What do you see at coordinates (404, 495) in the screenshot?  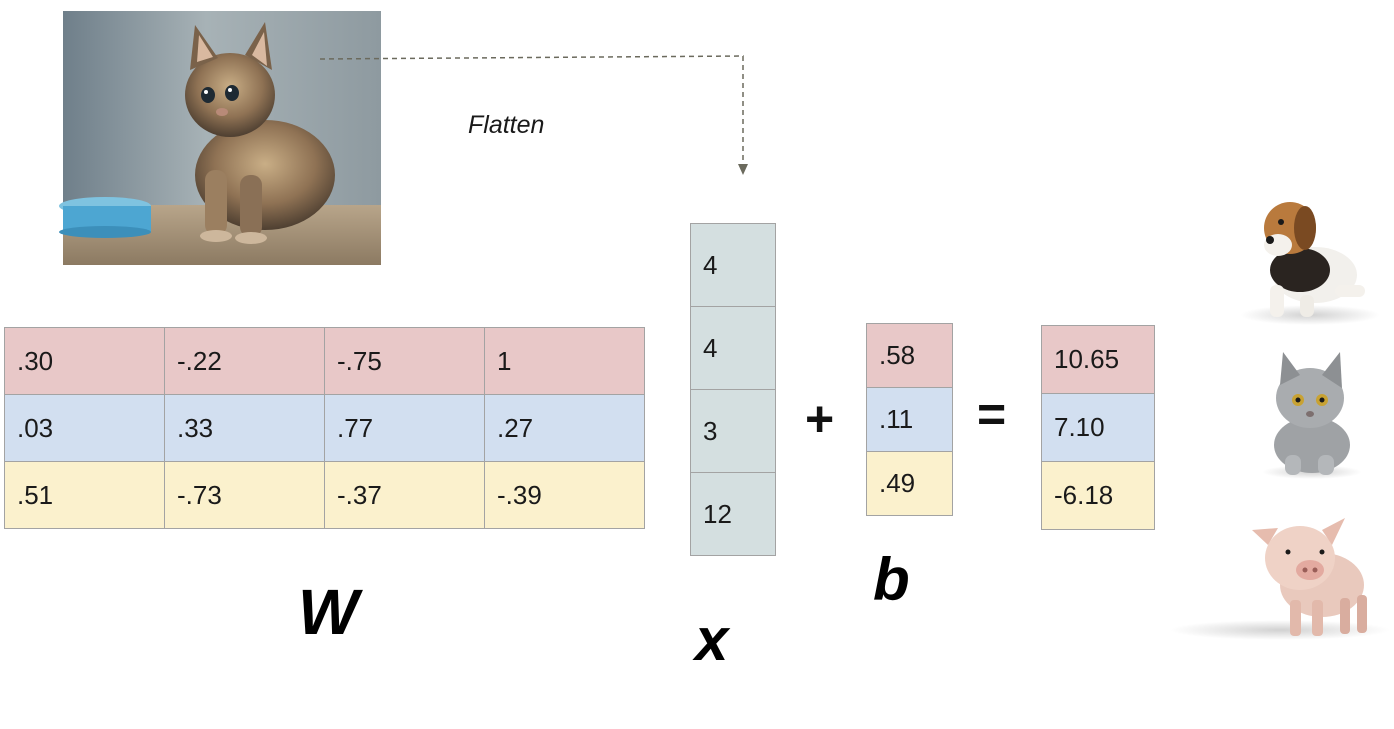 I see `weight-cell: -.37` at bounding box center [404, 495].